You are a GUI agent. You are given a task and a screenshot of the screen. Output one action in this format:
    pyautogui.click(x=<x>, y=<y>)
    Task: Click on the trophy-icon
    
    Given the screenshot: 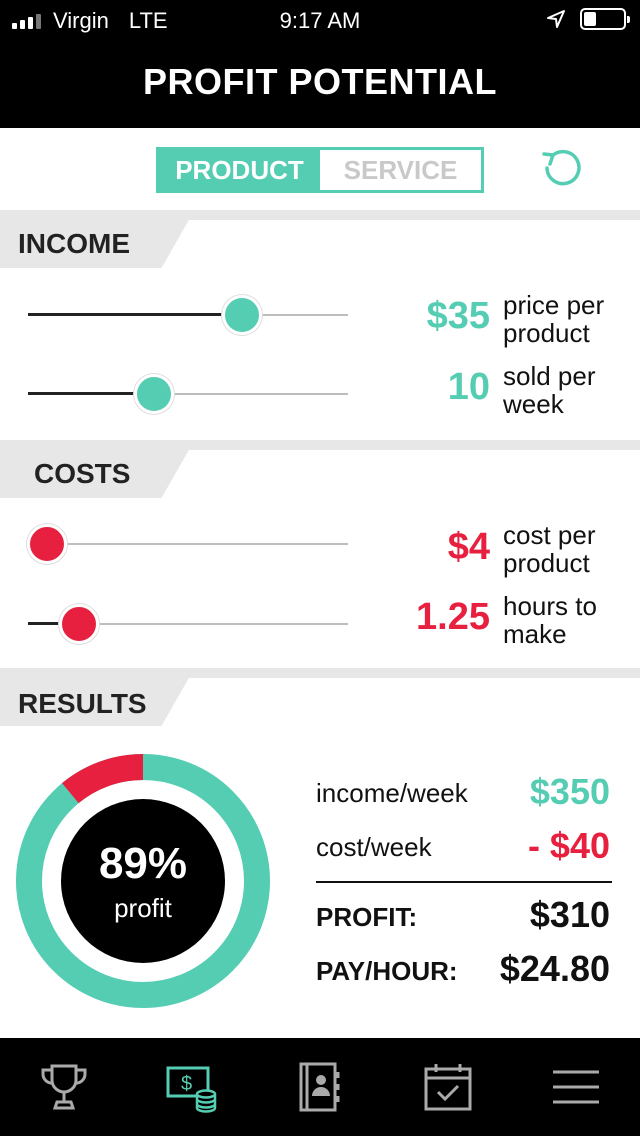 What is the action you would take?
    pyautogui.click(x=64, y=1087)
    